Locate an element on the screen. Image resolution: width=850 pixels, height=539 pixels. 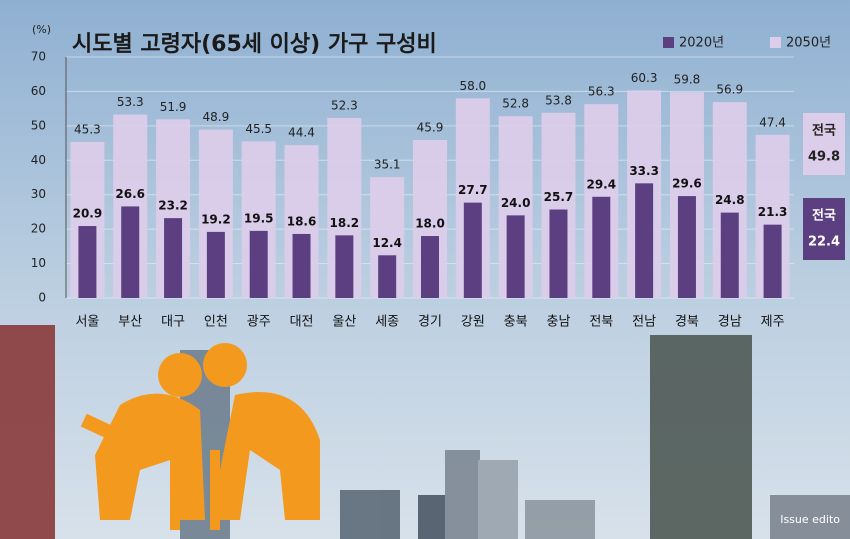
value-label: 20.9 is located at coordinates (88, 214).